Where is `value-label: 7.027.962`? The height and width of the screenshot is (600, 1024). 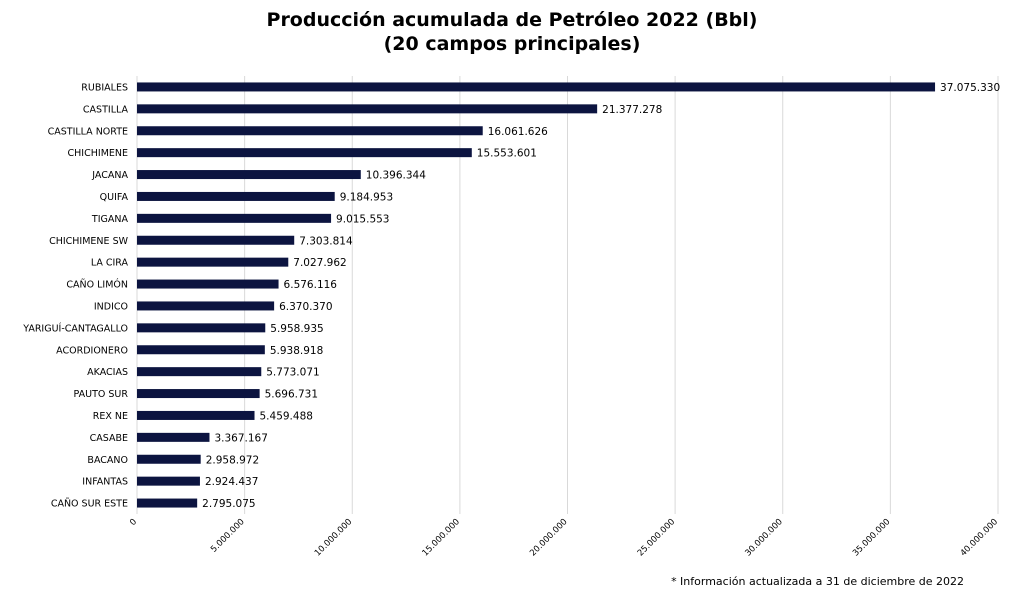
value-label: 7.027.962 is located at coordinates (319, 263).